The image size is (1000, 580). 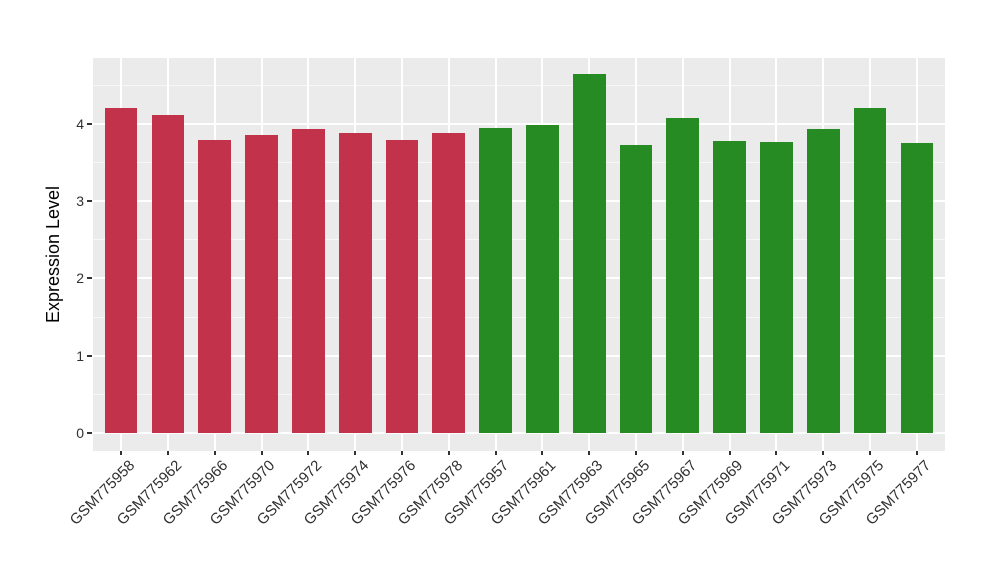 I want to click on y-tick-label: 2, so click(x=80, y=278).